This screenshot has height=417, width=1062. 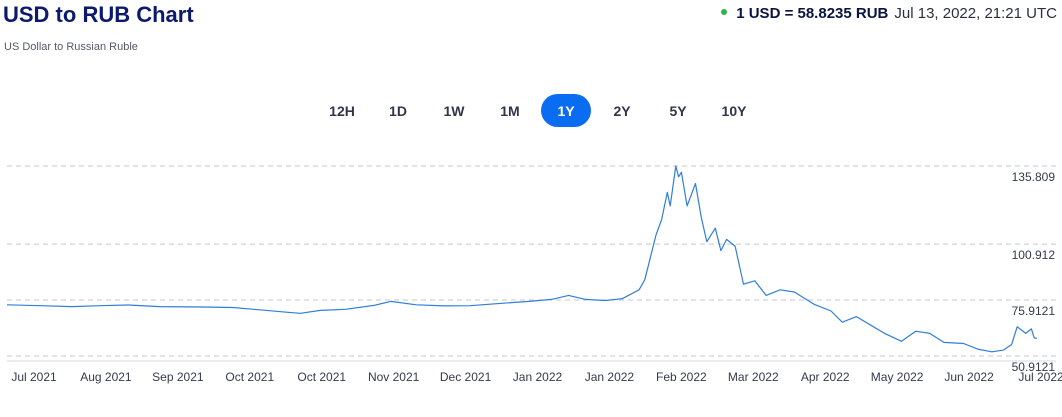 I want to click on rate-value: 1 USD = 58.8235 RUB, so click(x=812, y=13).